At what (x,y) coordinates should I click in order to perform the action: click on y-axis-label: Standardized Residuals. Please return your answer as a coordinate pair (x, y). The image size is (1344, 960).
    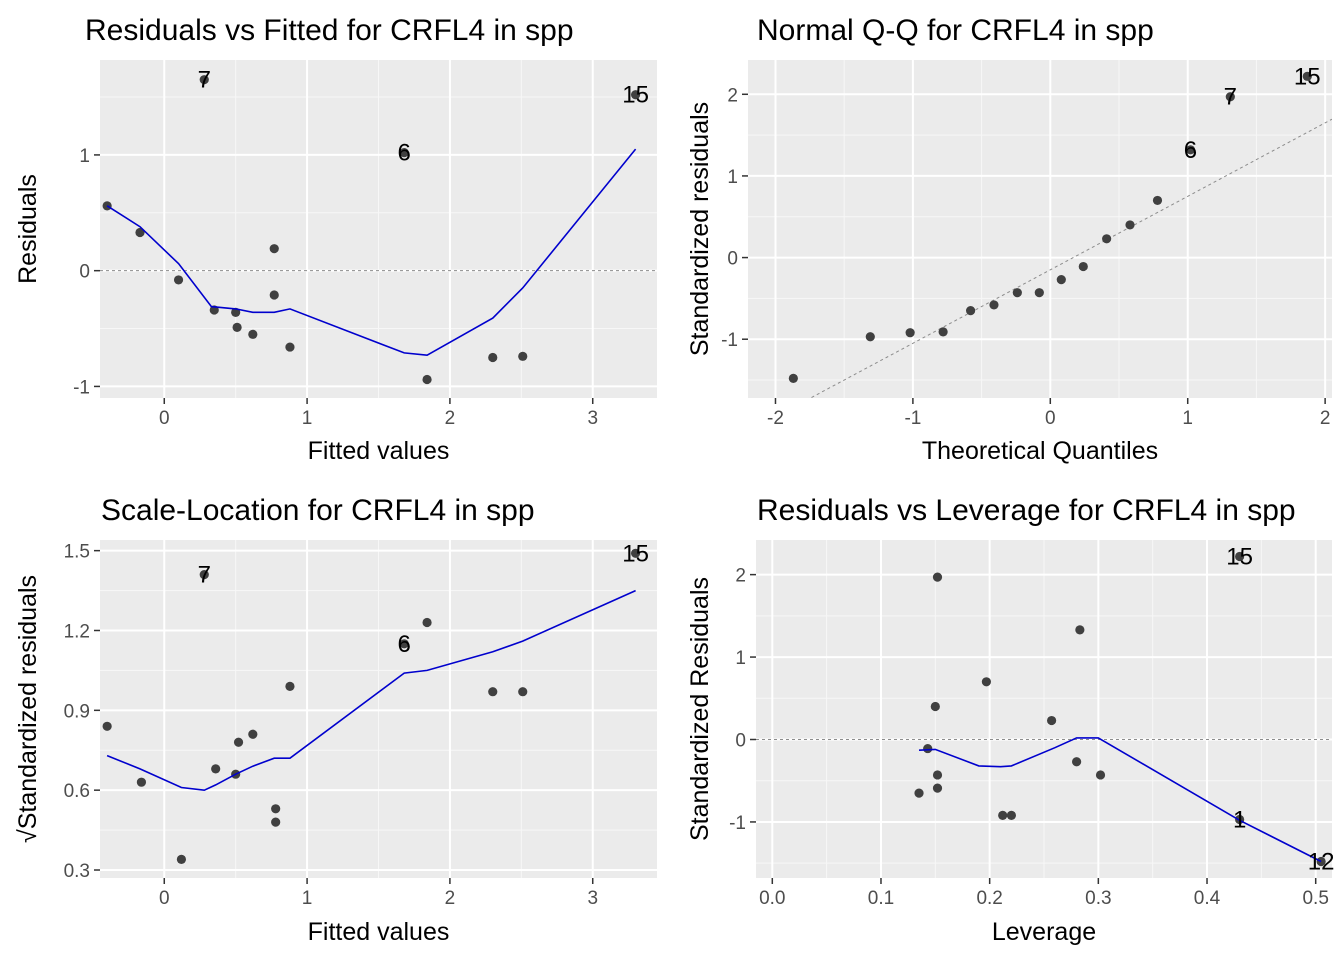
    Looking at the image, I should click on (700, 709).